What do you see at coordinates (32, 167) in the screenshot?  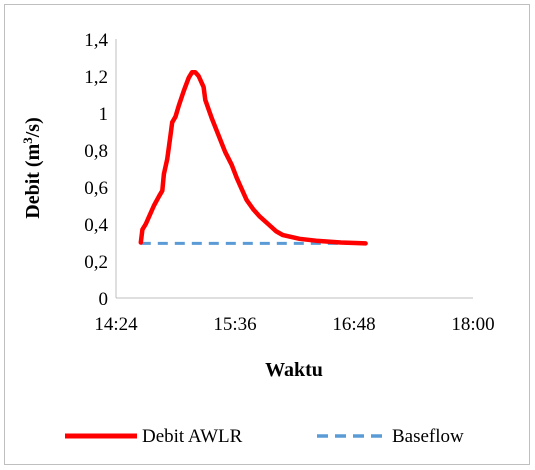 I see `y-axis-title: Debit (m3/s)` at bounding box center [32, 167].